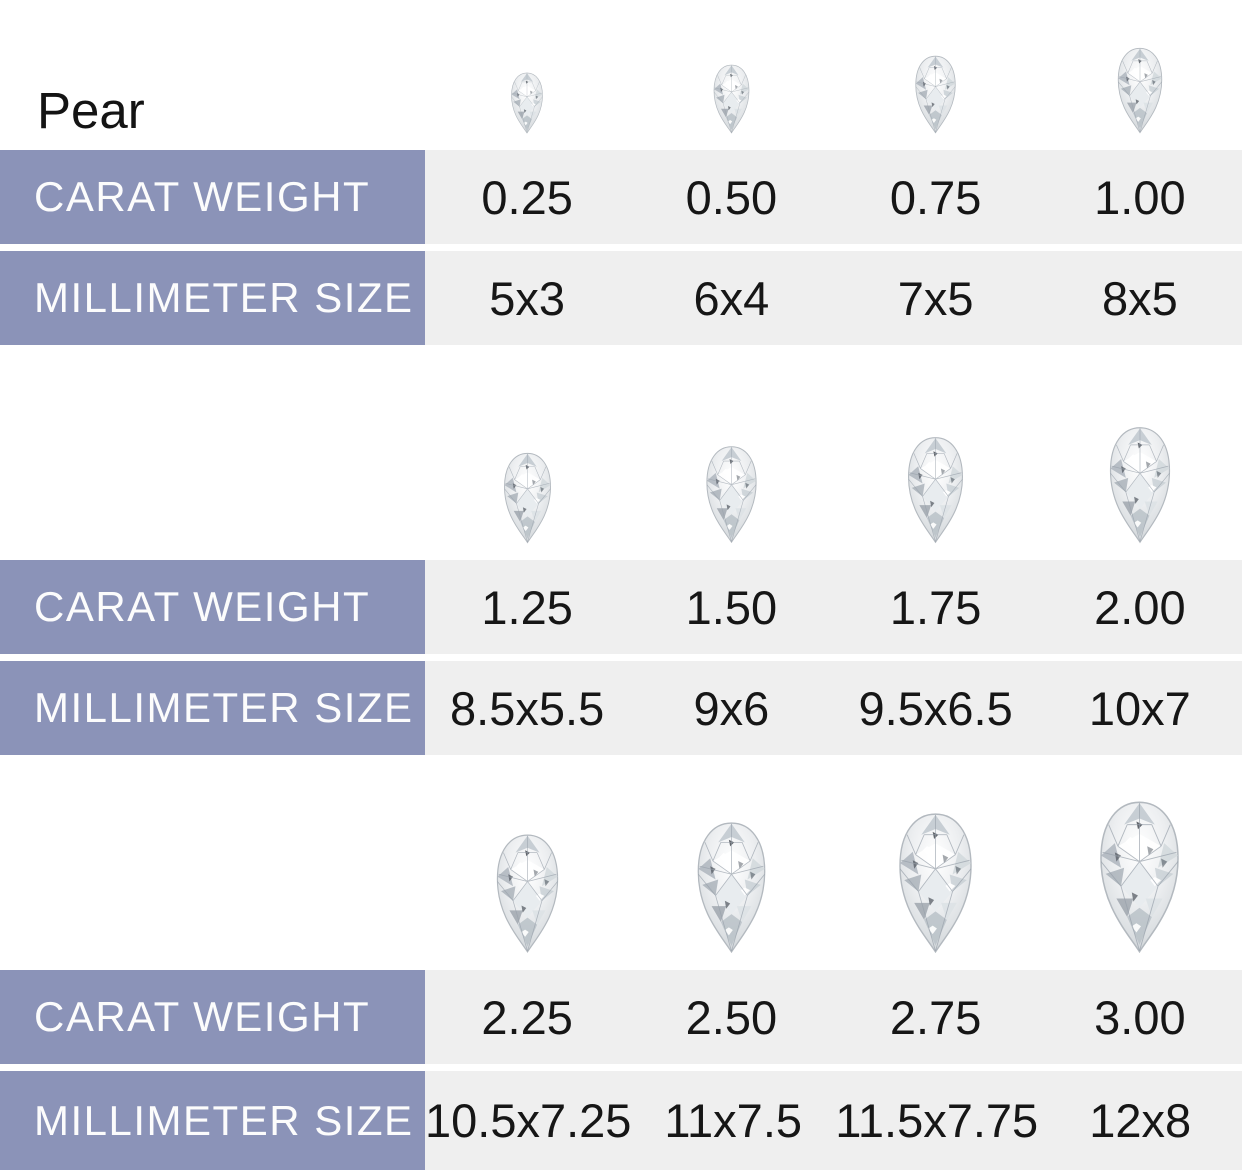  Describe the element at coordinates (527, 607) in the screenshot. I see `carat-value: 1.25` at that location.